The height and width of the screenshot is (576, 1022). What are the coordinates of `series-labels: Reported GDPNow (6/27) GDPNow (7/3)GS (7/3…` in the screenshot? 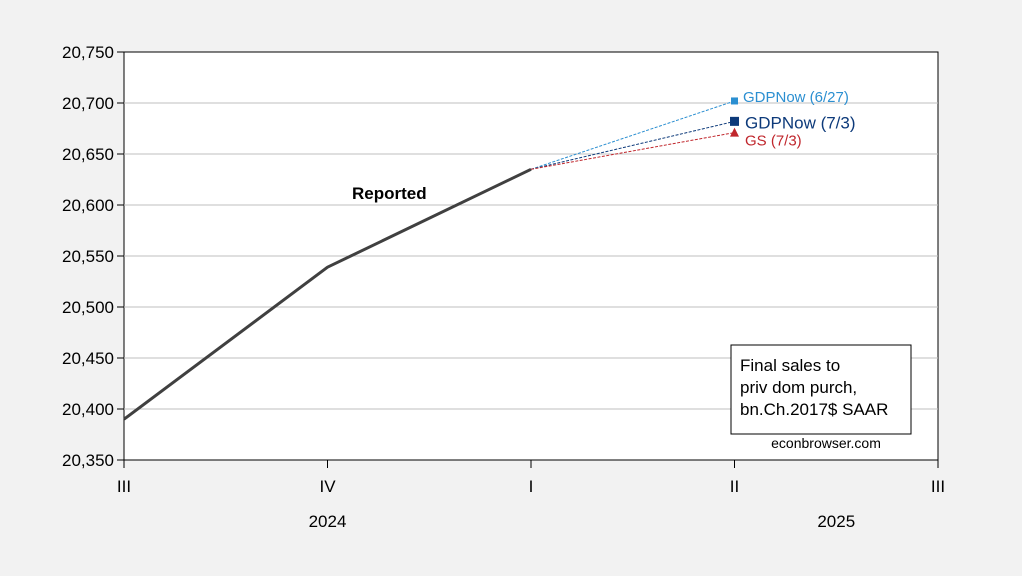 It's located at (604, 146).